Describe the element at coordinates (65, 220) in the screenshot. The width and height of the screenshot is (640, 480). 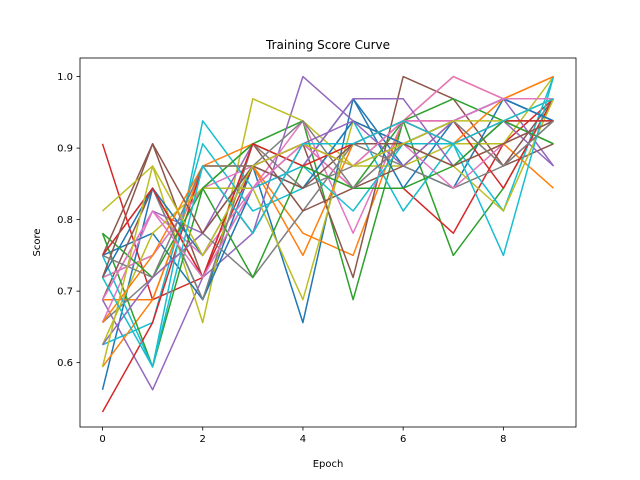
I see `y-tick-label: 0.8` at that location.